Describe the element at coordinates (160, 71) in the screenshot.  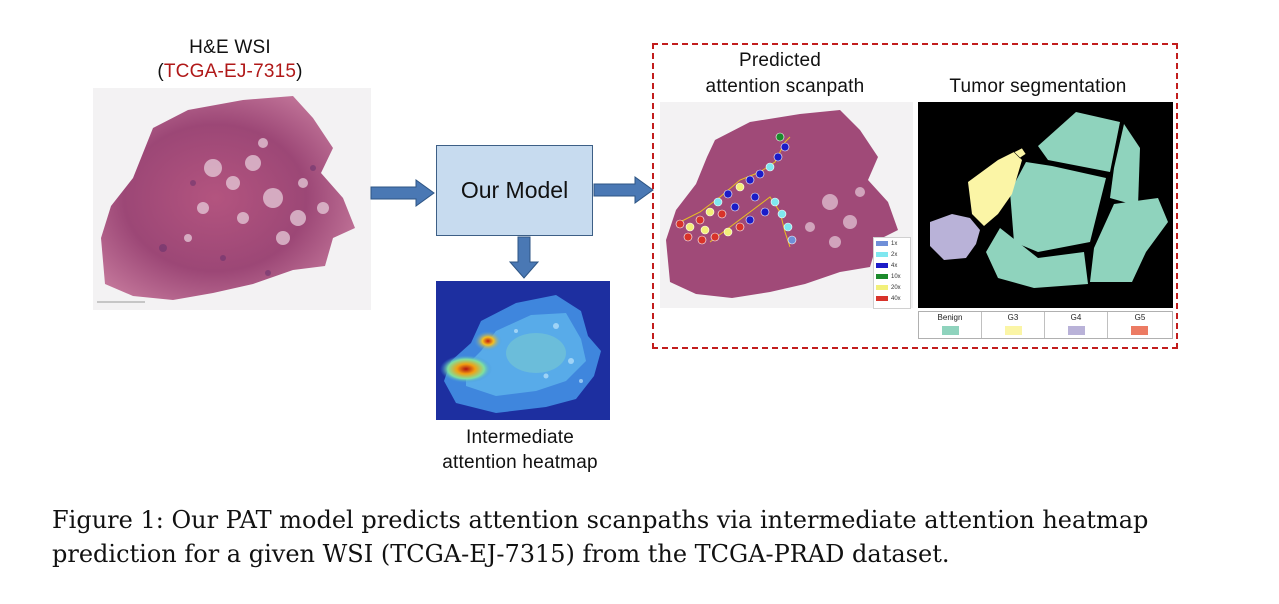
I see `wsi-id-open: (` at that location.